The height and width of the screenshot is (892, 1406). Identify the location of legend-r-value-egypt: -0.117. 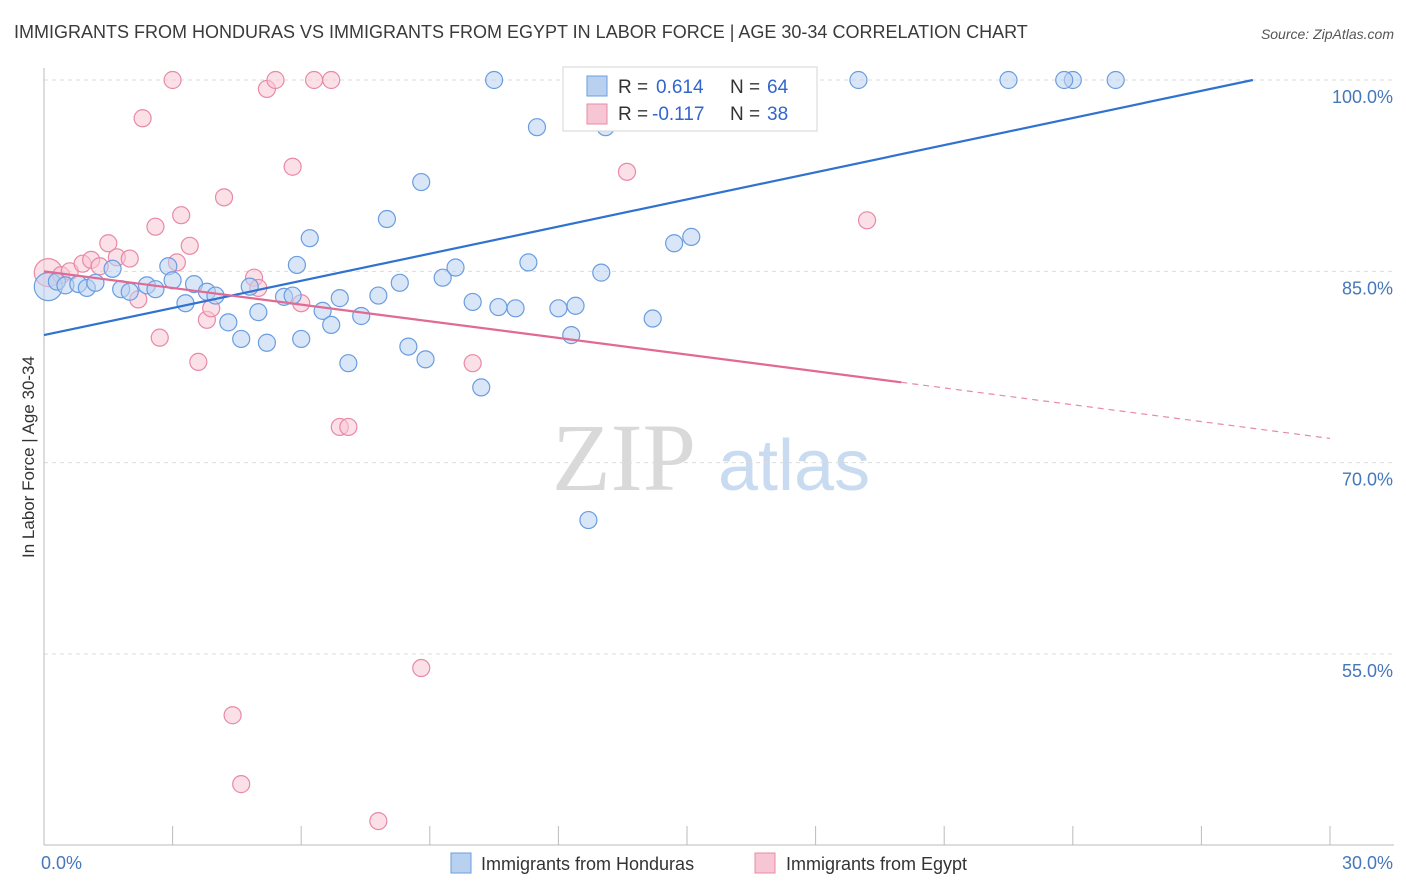
(678, 114).